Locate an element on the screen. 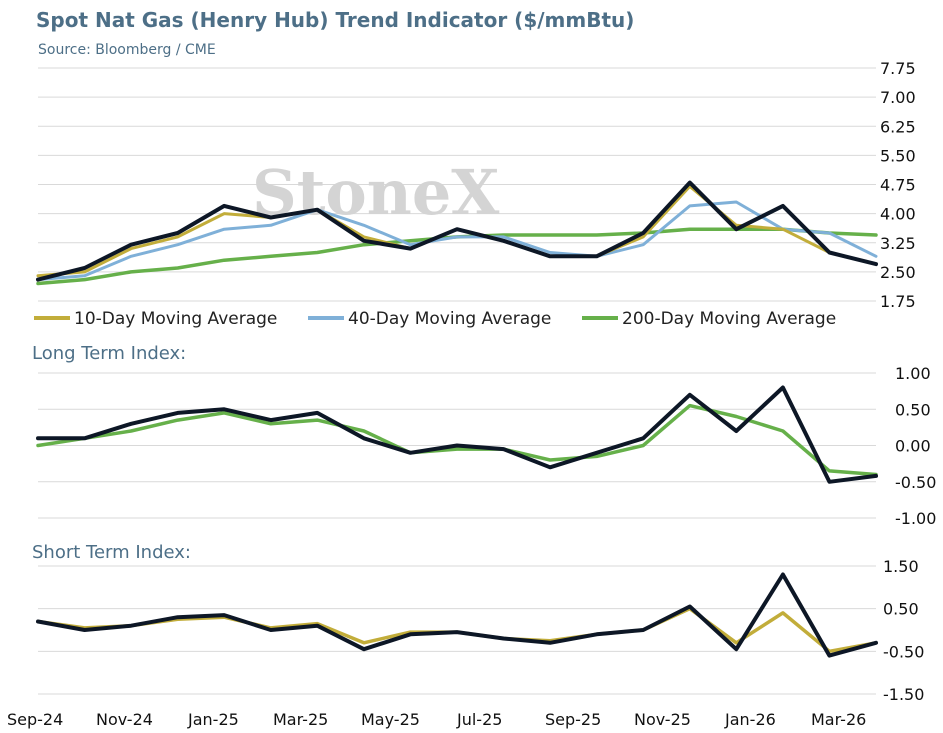 Image resolution: width=943 pixels, height=733 pixels. x-tick-label: Jan-25 is located at coordinates (213, 719).